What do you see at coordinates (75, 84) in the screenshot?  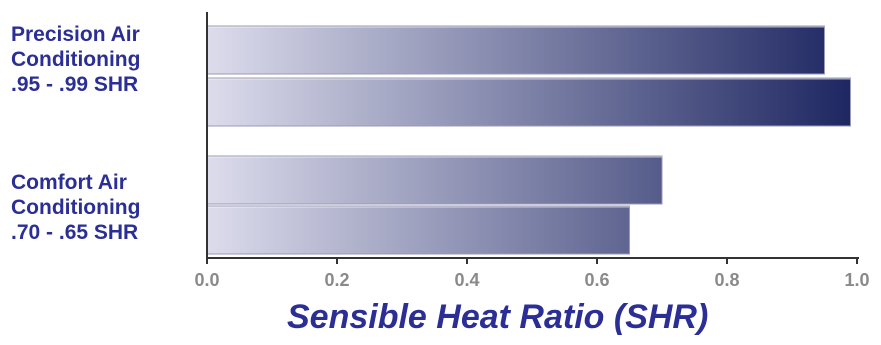 I see `category-label-line: .95 - .99 SHR` at bounding box center [75, 84].